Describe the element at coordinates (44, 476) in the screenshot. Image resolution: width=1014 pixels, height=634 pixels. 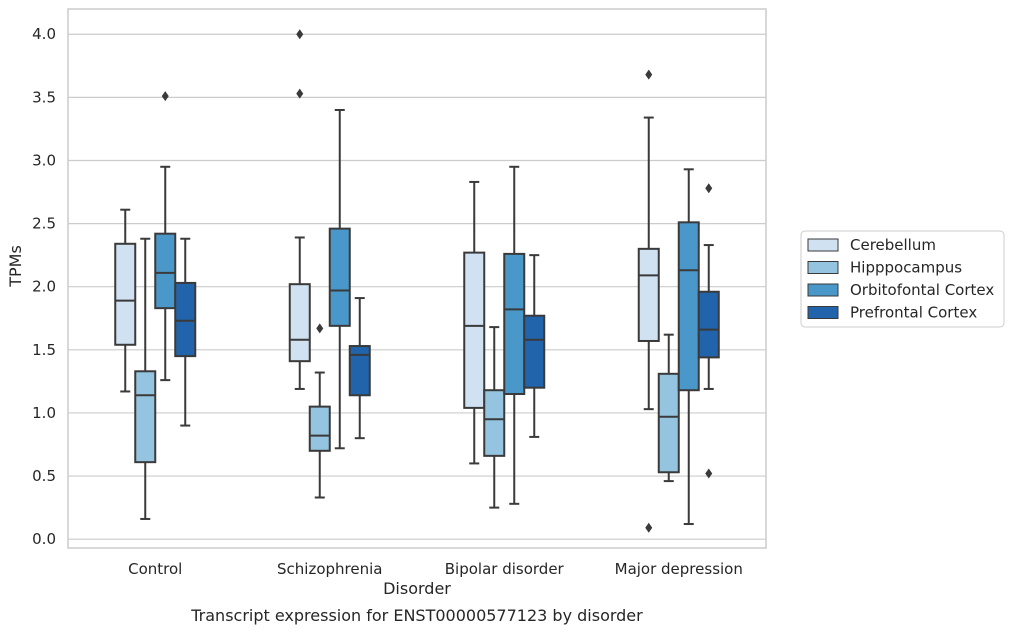
I see `y-tick-label: 0.5` at that location.